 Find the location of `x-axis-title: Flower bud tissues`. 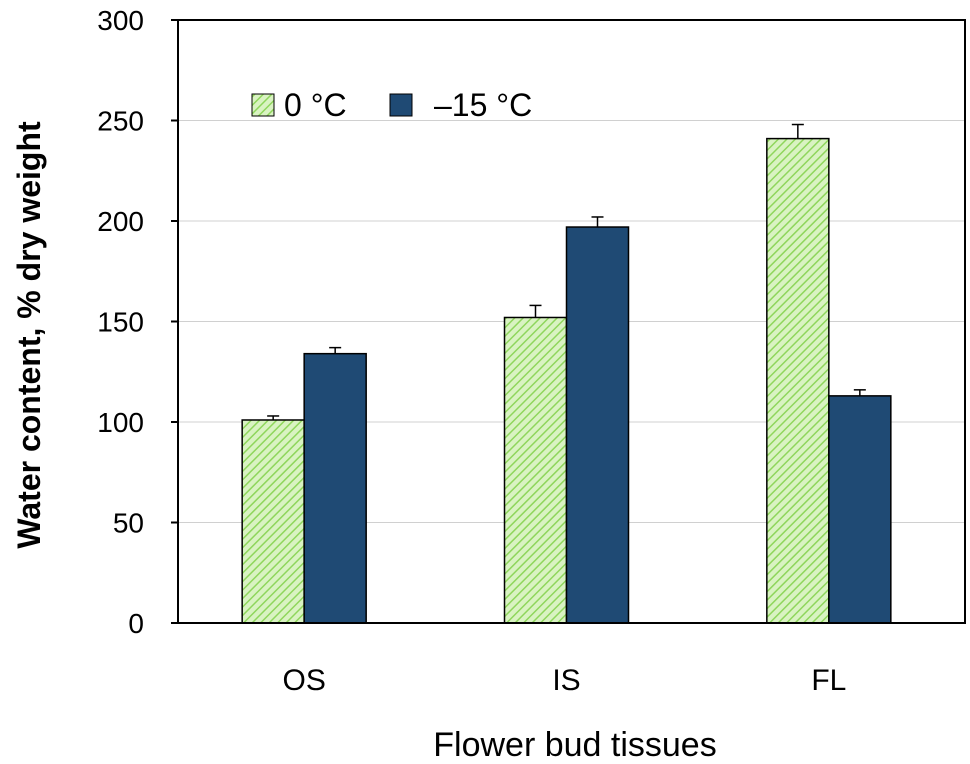

x-axis-title: Flower bud tissues is located at coordinates (574, 745).